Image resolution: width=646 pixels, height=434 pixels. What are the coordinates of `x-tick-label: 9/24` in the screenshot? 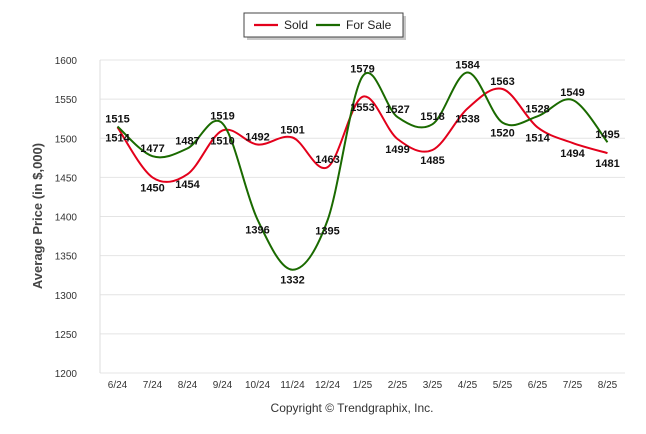 It's located at (223, 385).